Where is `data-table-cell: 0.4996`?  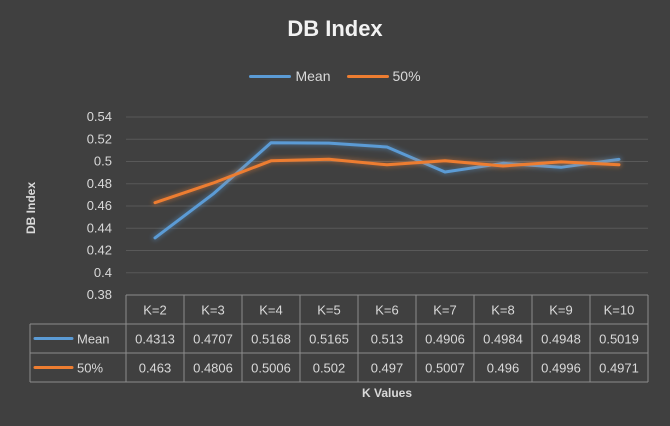 data-table-cell: 0.4996 is located at coordinates (561, 368).